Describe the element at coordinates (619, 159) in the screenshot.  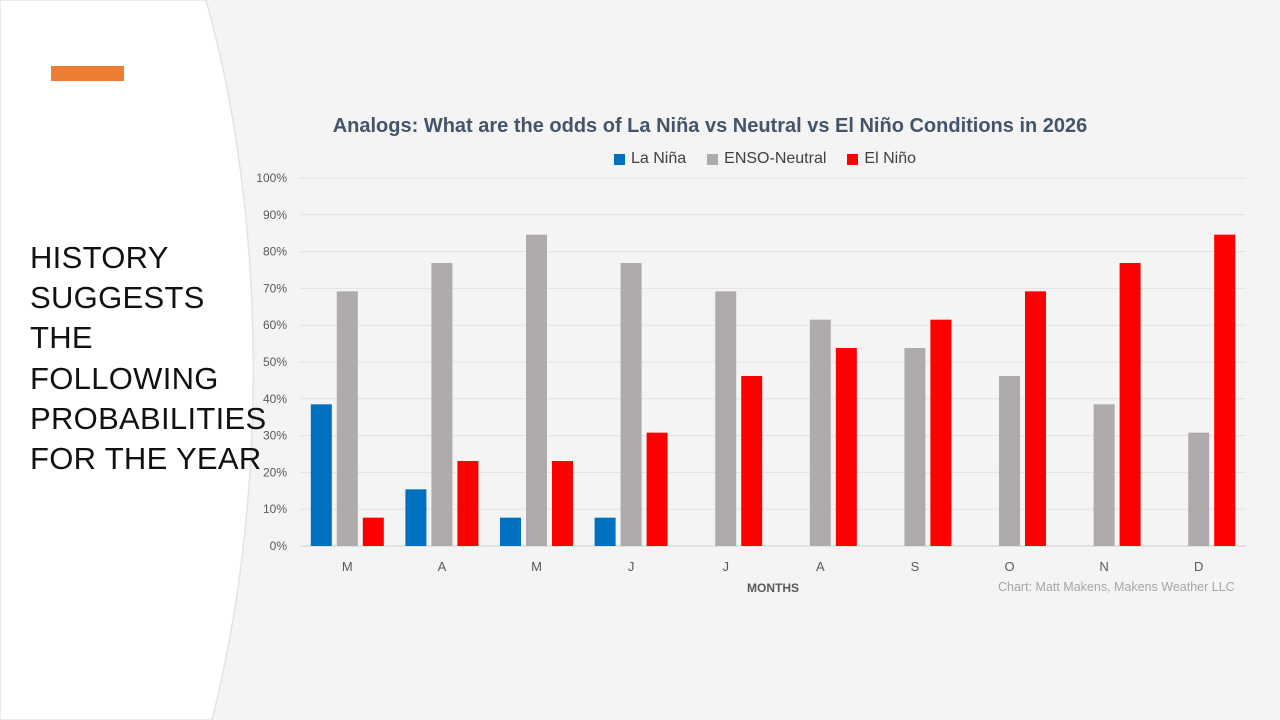
I see `legend-swatch-la-nina` at that location.